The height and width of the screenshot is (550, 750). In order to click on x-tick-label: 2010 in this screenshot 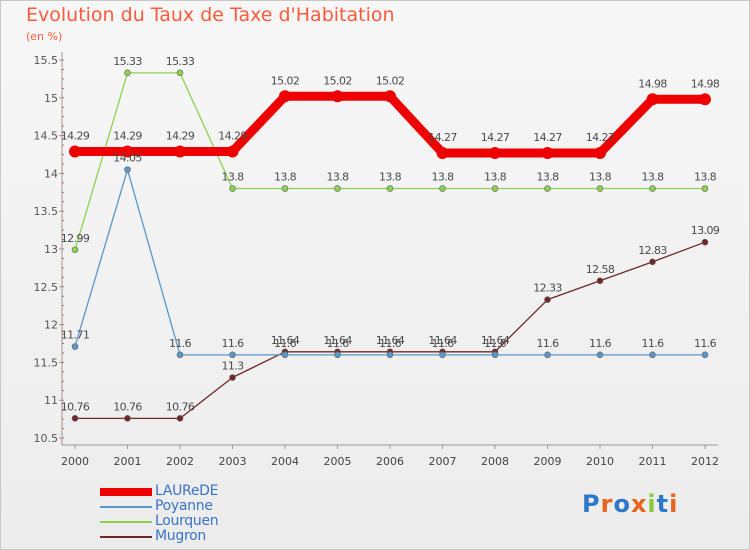, I will do `click(600, 461)`.